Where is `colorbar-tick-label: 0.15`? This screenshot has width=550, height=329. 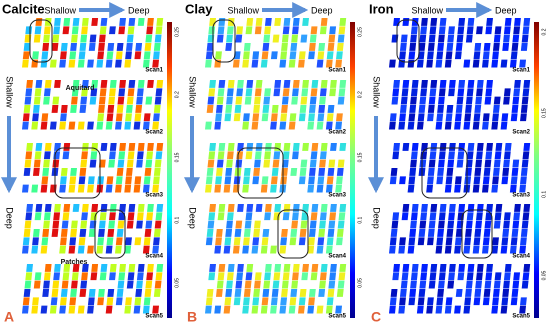 colorbar-tick-label: 0.15 is located at coordinates (544, 113).